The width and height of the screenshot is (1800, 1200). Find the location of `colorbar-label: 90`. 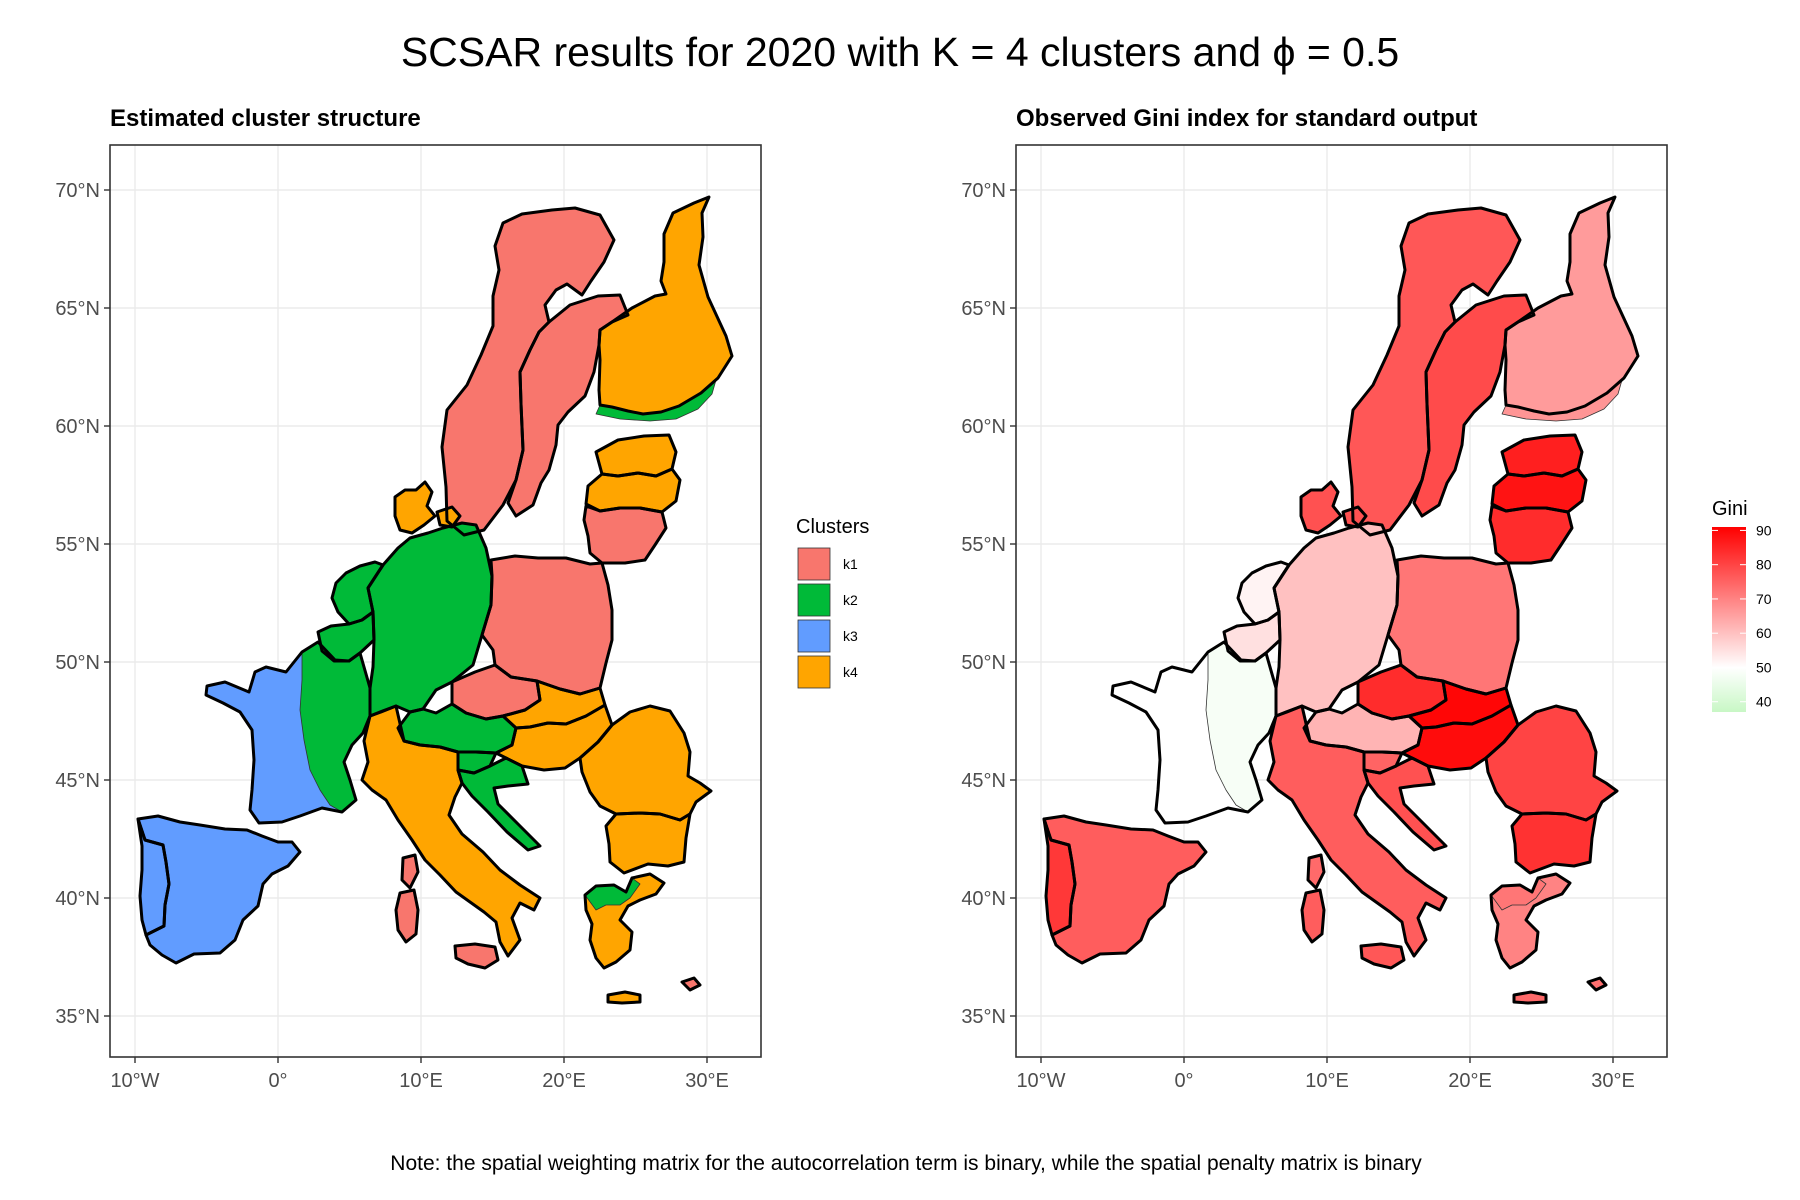

colorbar-label: 90 is located at coordinates (1764, 530).